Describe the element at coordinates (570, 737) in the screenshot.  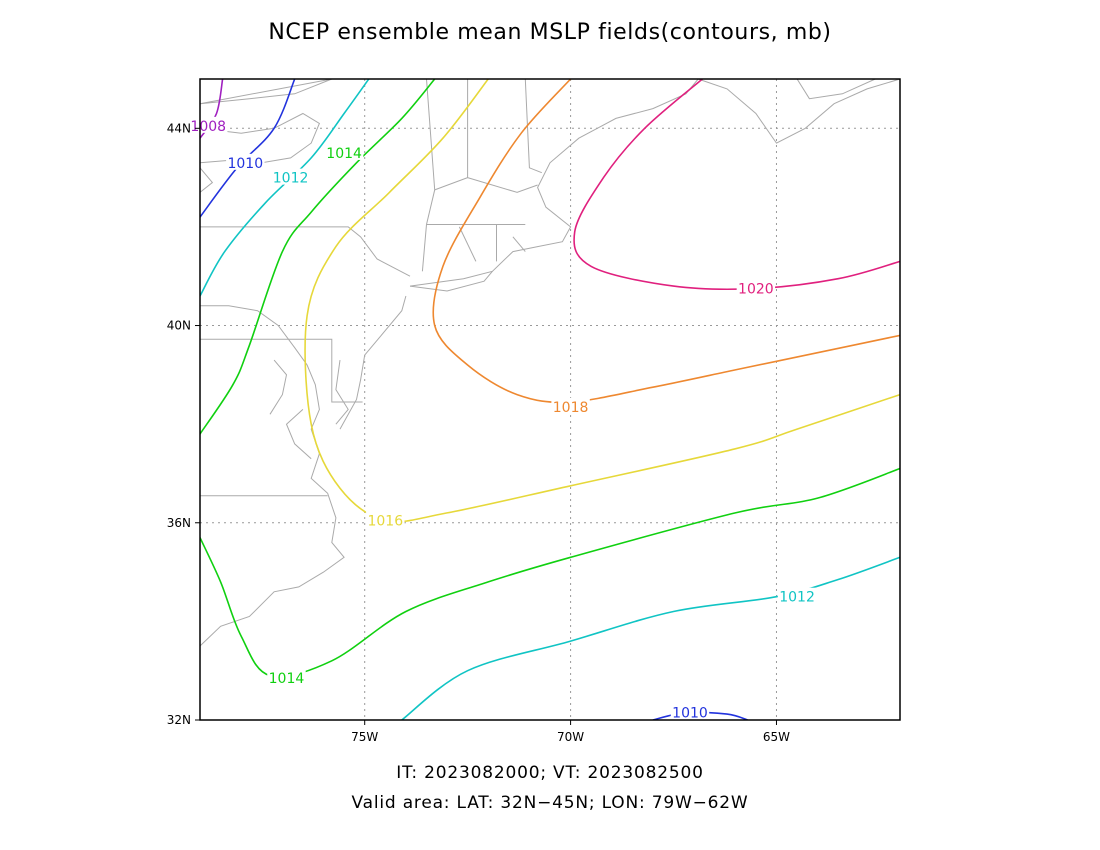
I see `lon-tick-label: 70W` at that location.